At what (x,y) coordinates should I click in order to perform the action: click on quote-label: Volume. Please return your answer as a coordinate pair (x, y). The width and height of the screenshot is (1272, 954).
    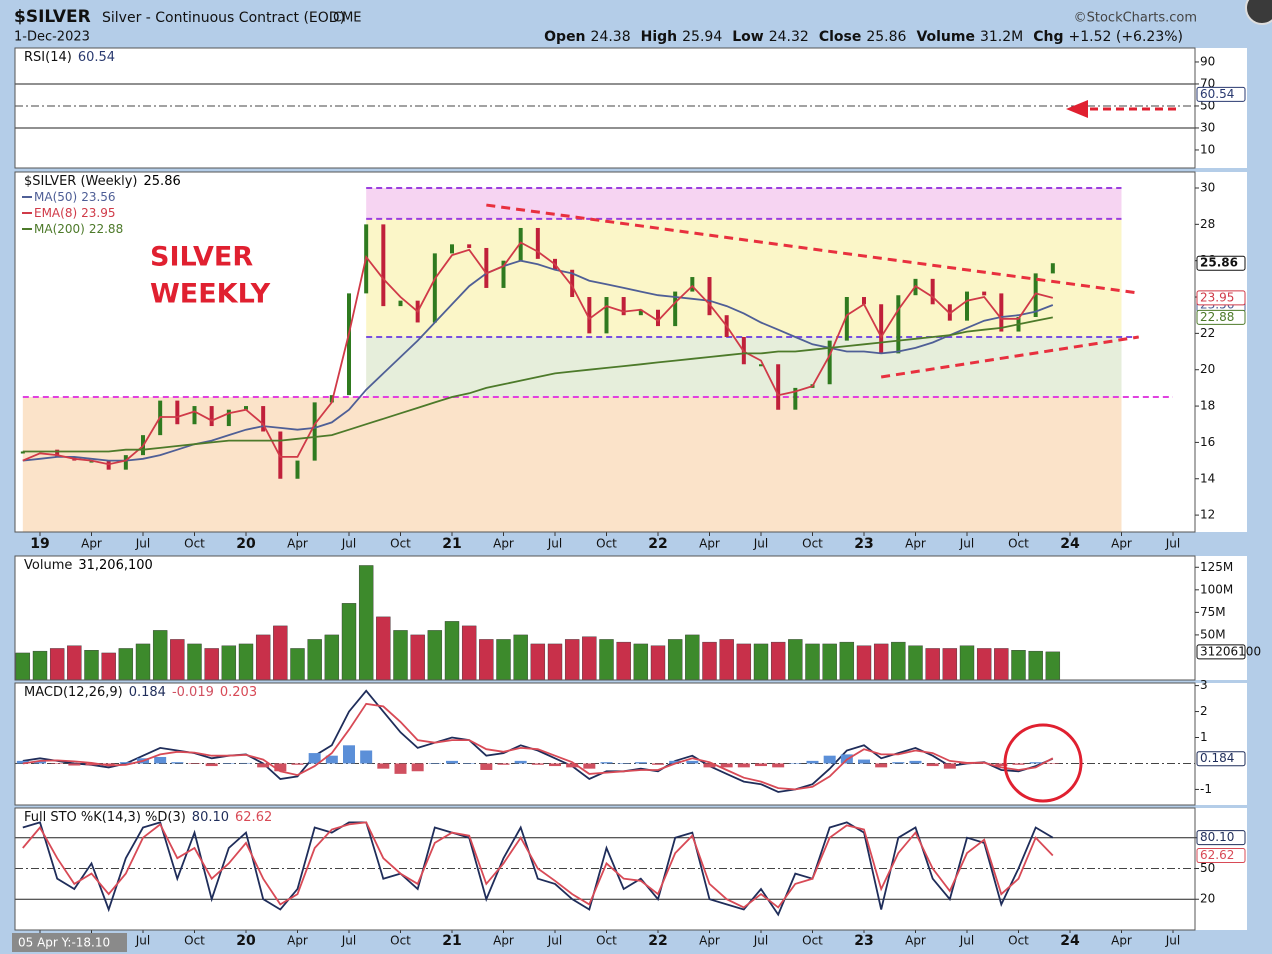
    Looking at the image, I should click on (945, 37).